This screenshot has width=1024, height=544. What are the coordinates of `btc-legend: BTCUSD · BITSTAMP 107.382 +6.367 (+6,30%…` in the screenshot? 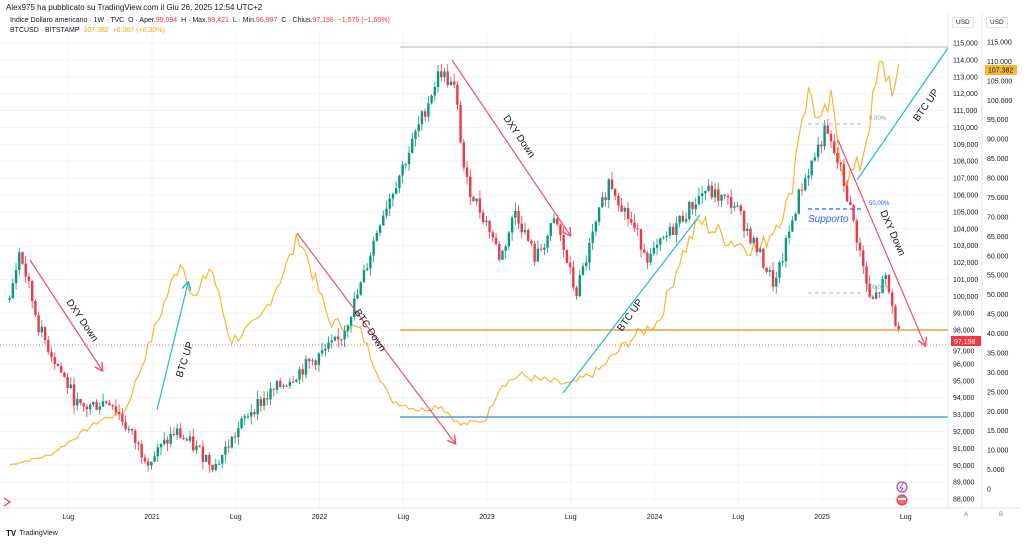 It's located at (87, 30).